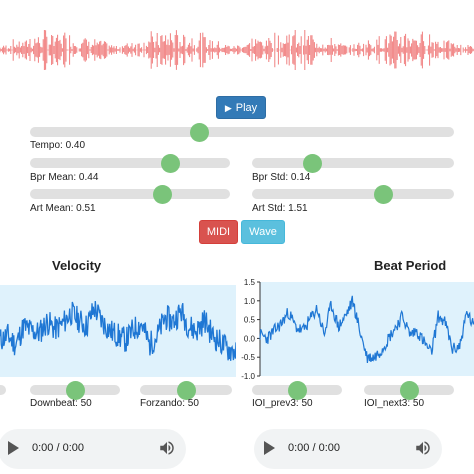 This screenshot has width=474, height=474. Describe the element at coordinates (200, 132) in the screenshot. I see `tempo-slider-thumb` at that location.